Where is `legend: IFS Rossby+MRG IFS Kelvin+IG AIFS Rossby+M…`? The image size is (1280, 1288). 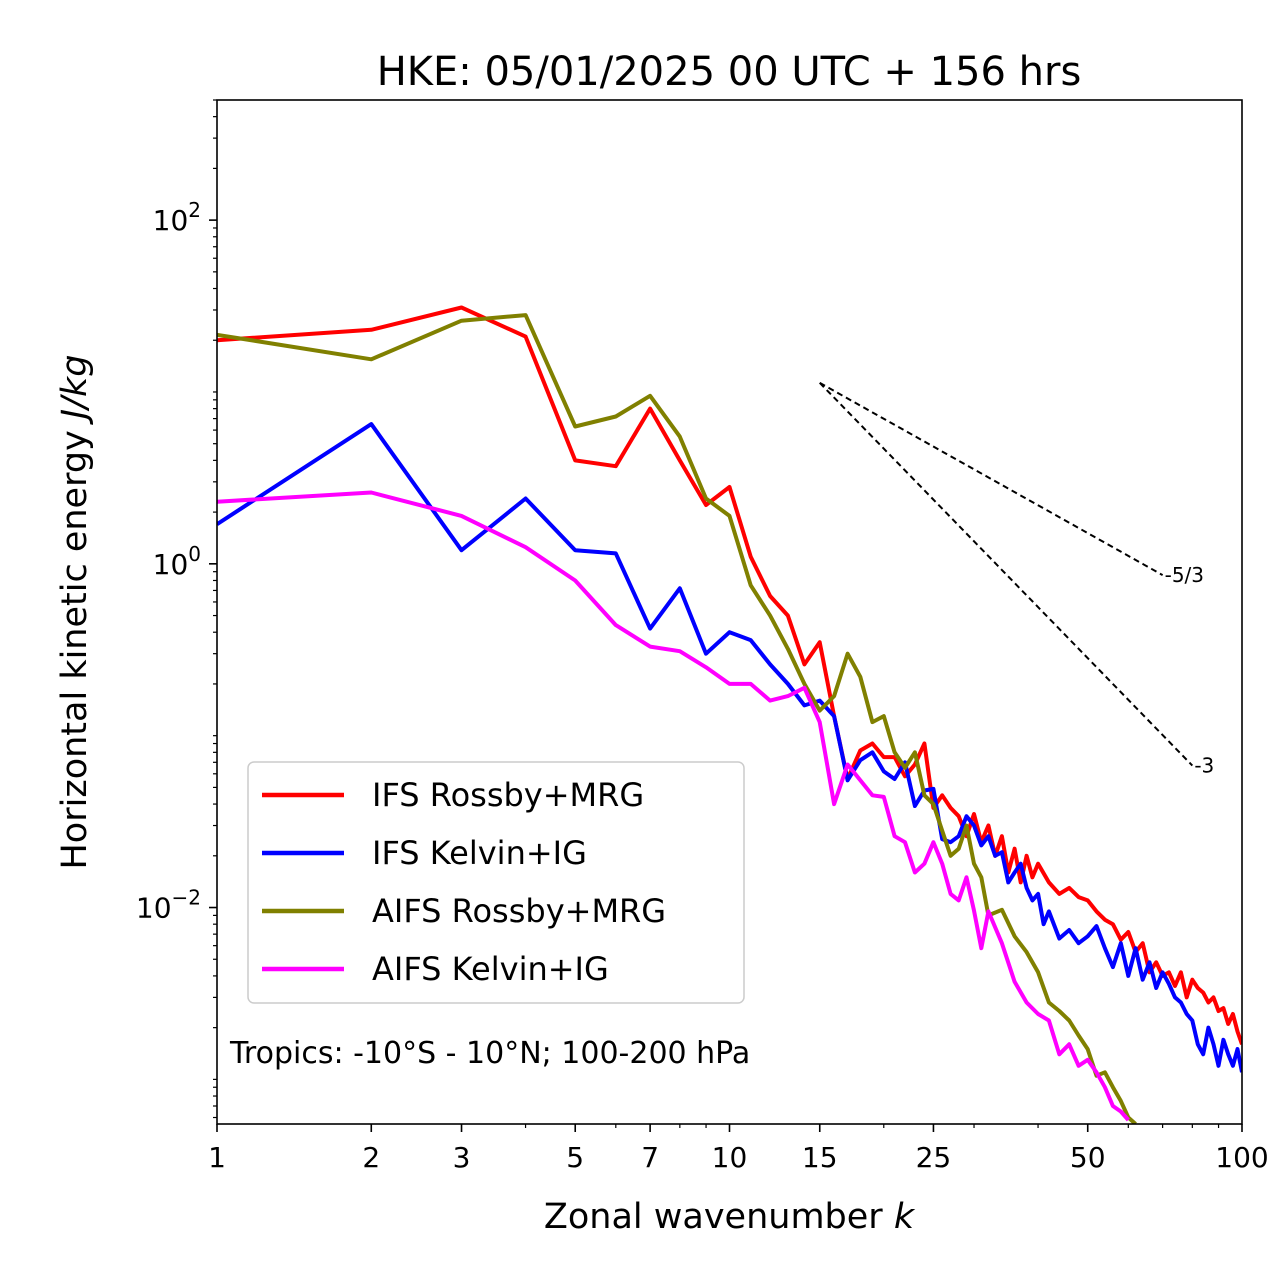 legend: IFS Rossby+MRG IFS Kelvin+IG AIFS Rossby+M… is located at coordinates (496, 882).